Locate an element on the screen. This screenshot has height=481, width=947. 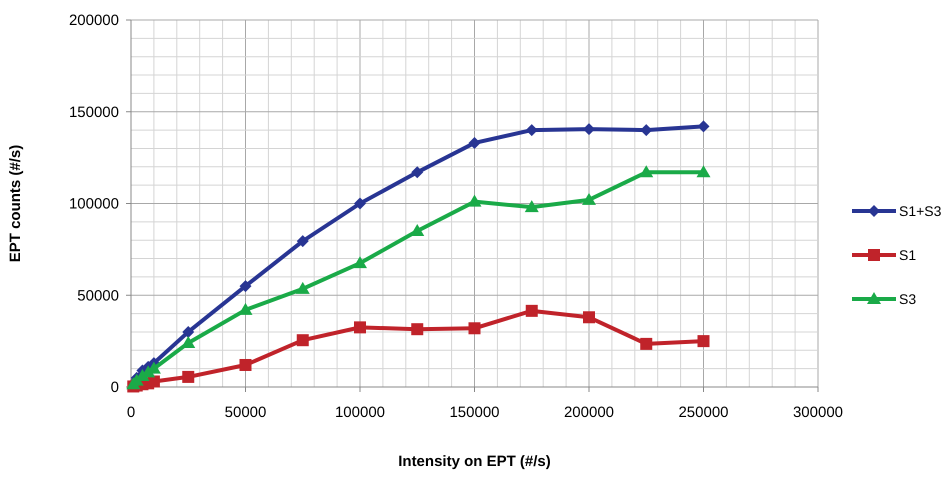
legend-label: S3 is located at coordinates (907, 299).